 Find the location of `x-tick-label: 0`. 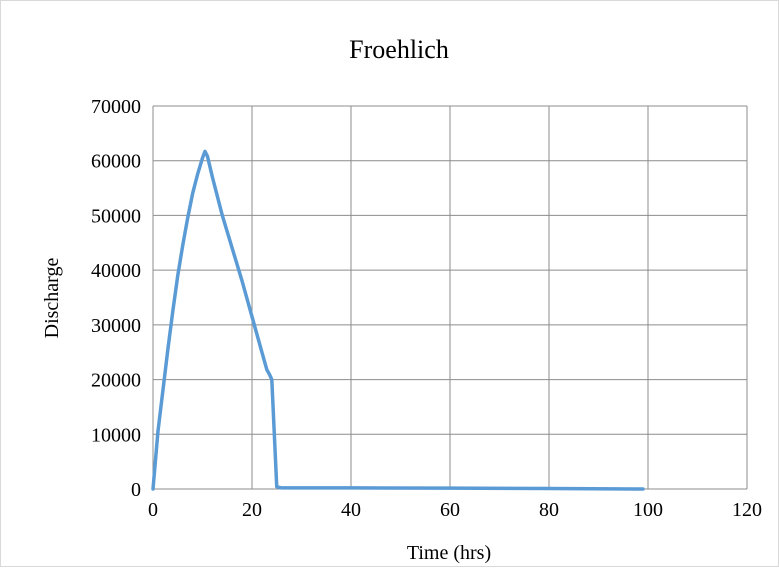

x-tick-label: 0 is located at coordinates (153, 510).